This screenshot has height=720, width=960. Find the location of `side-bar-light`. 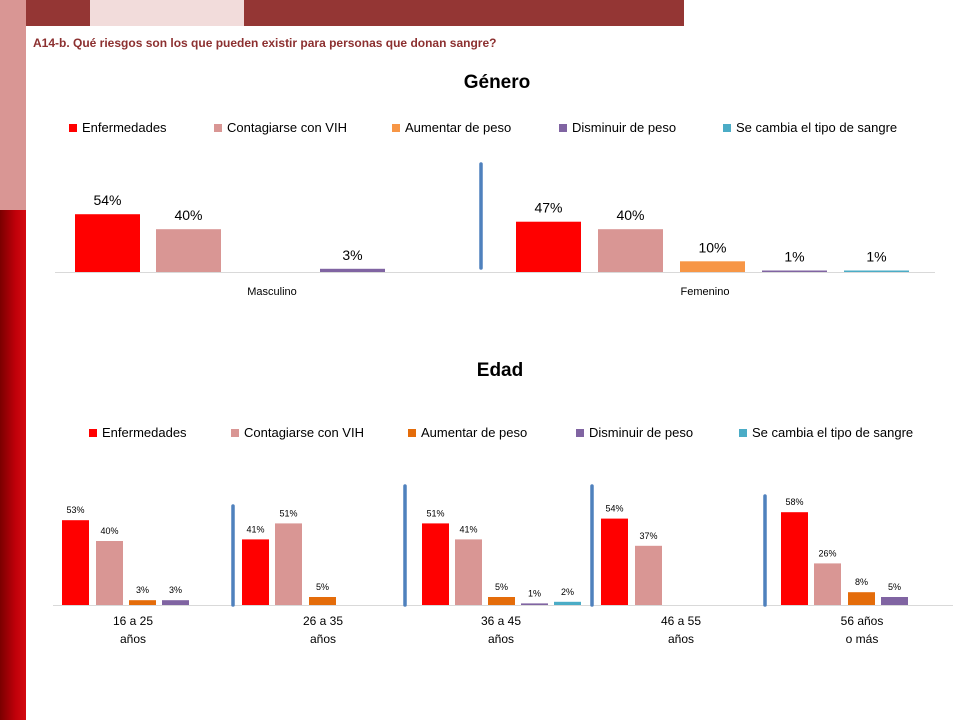

side-bar-light is located at coordinates (13, 105).